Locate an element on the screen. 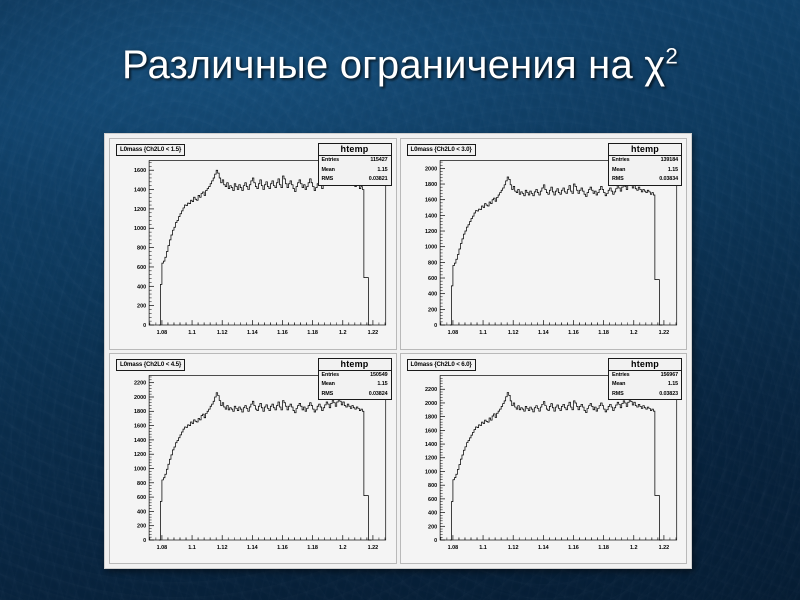 The width and height of the screenshot is (800, 600). statistics-box: htemp Entries 156967 Mean 1.15 RMS 0.03823 is located at coordinates (645, 378).